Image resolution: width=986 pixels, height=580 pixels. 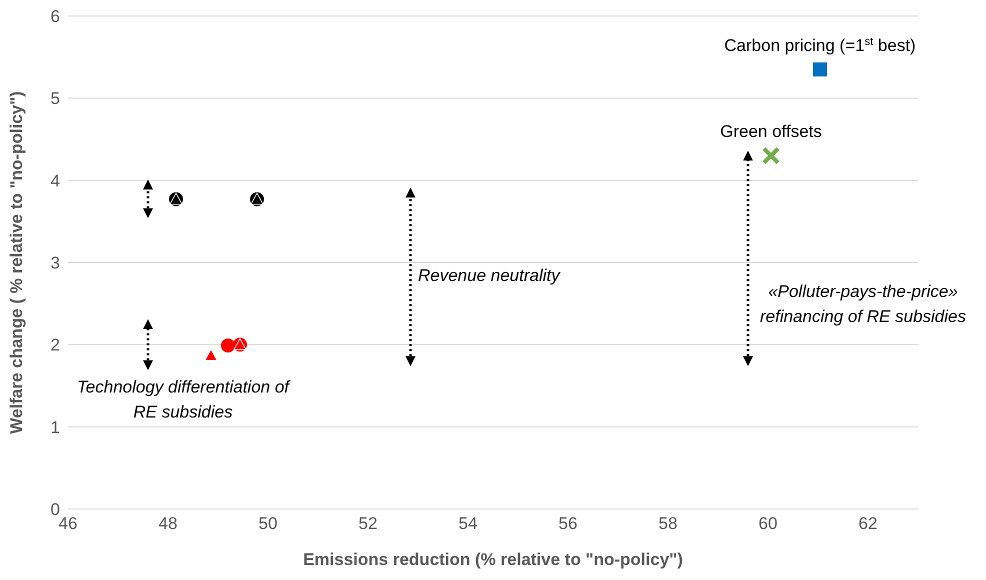 I want to click on x-tick-label: 60, so click(x=768, y=524).